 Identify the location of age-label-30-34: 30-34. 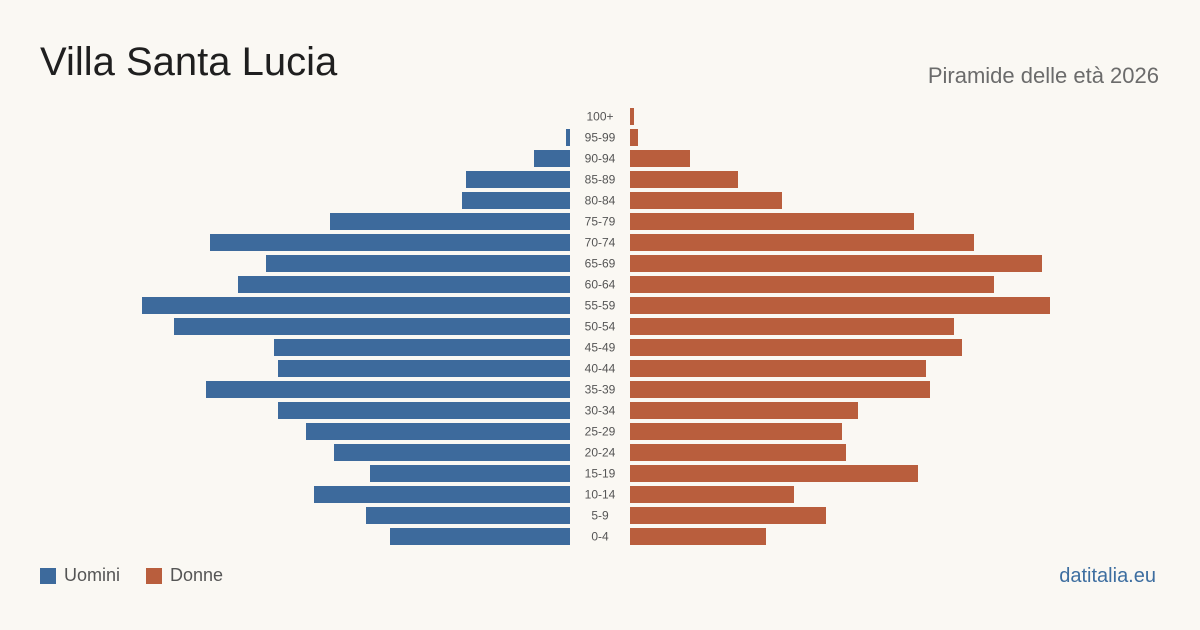
(600, 411).